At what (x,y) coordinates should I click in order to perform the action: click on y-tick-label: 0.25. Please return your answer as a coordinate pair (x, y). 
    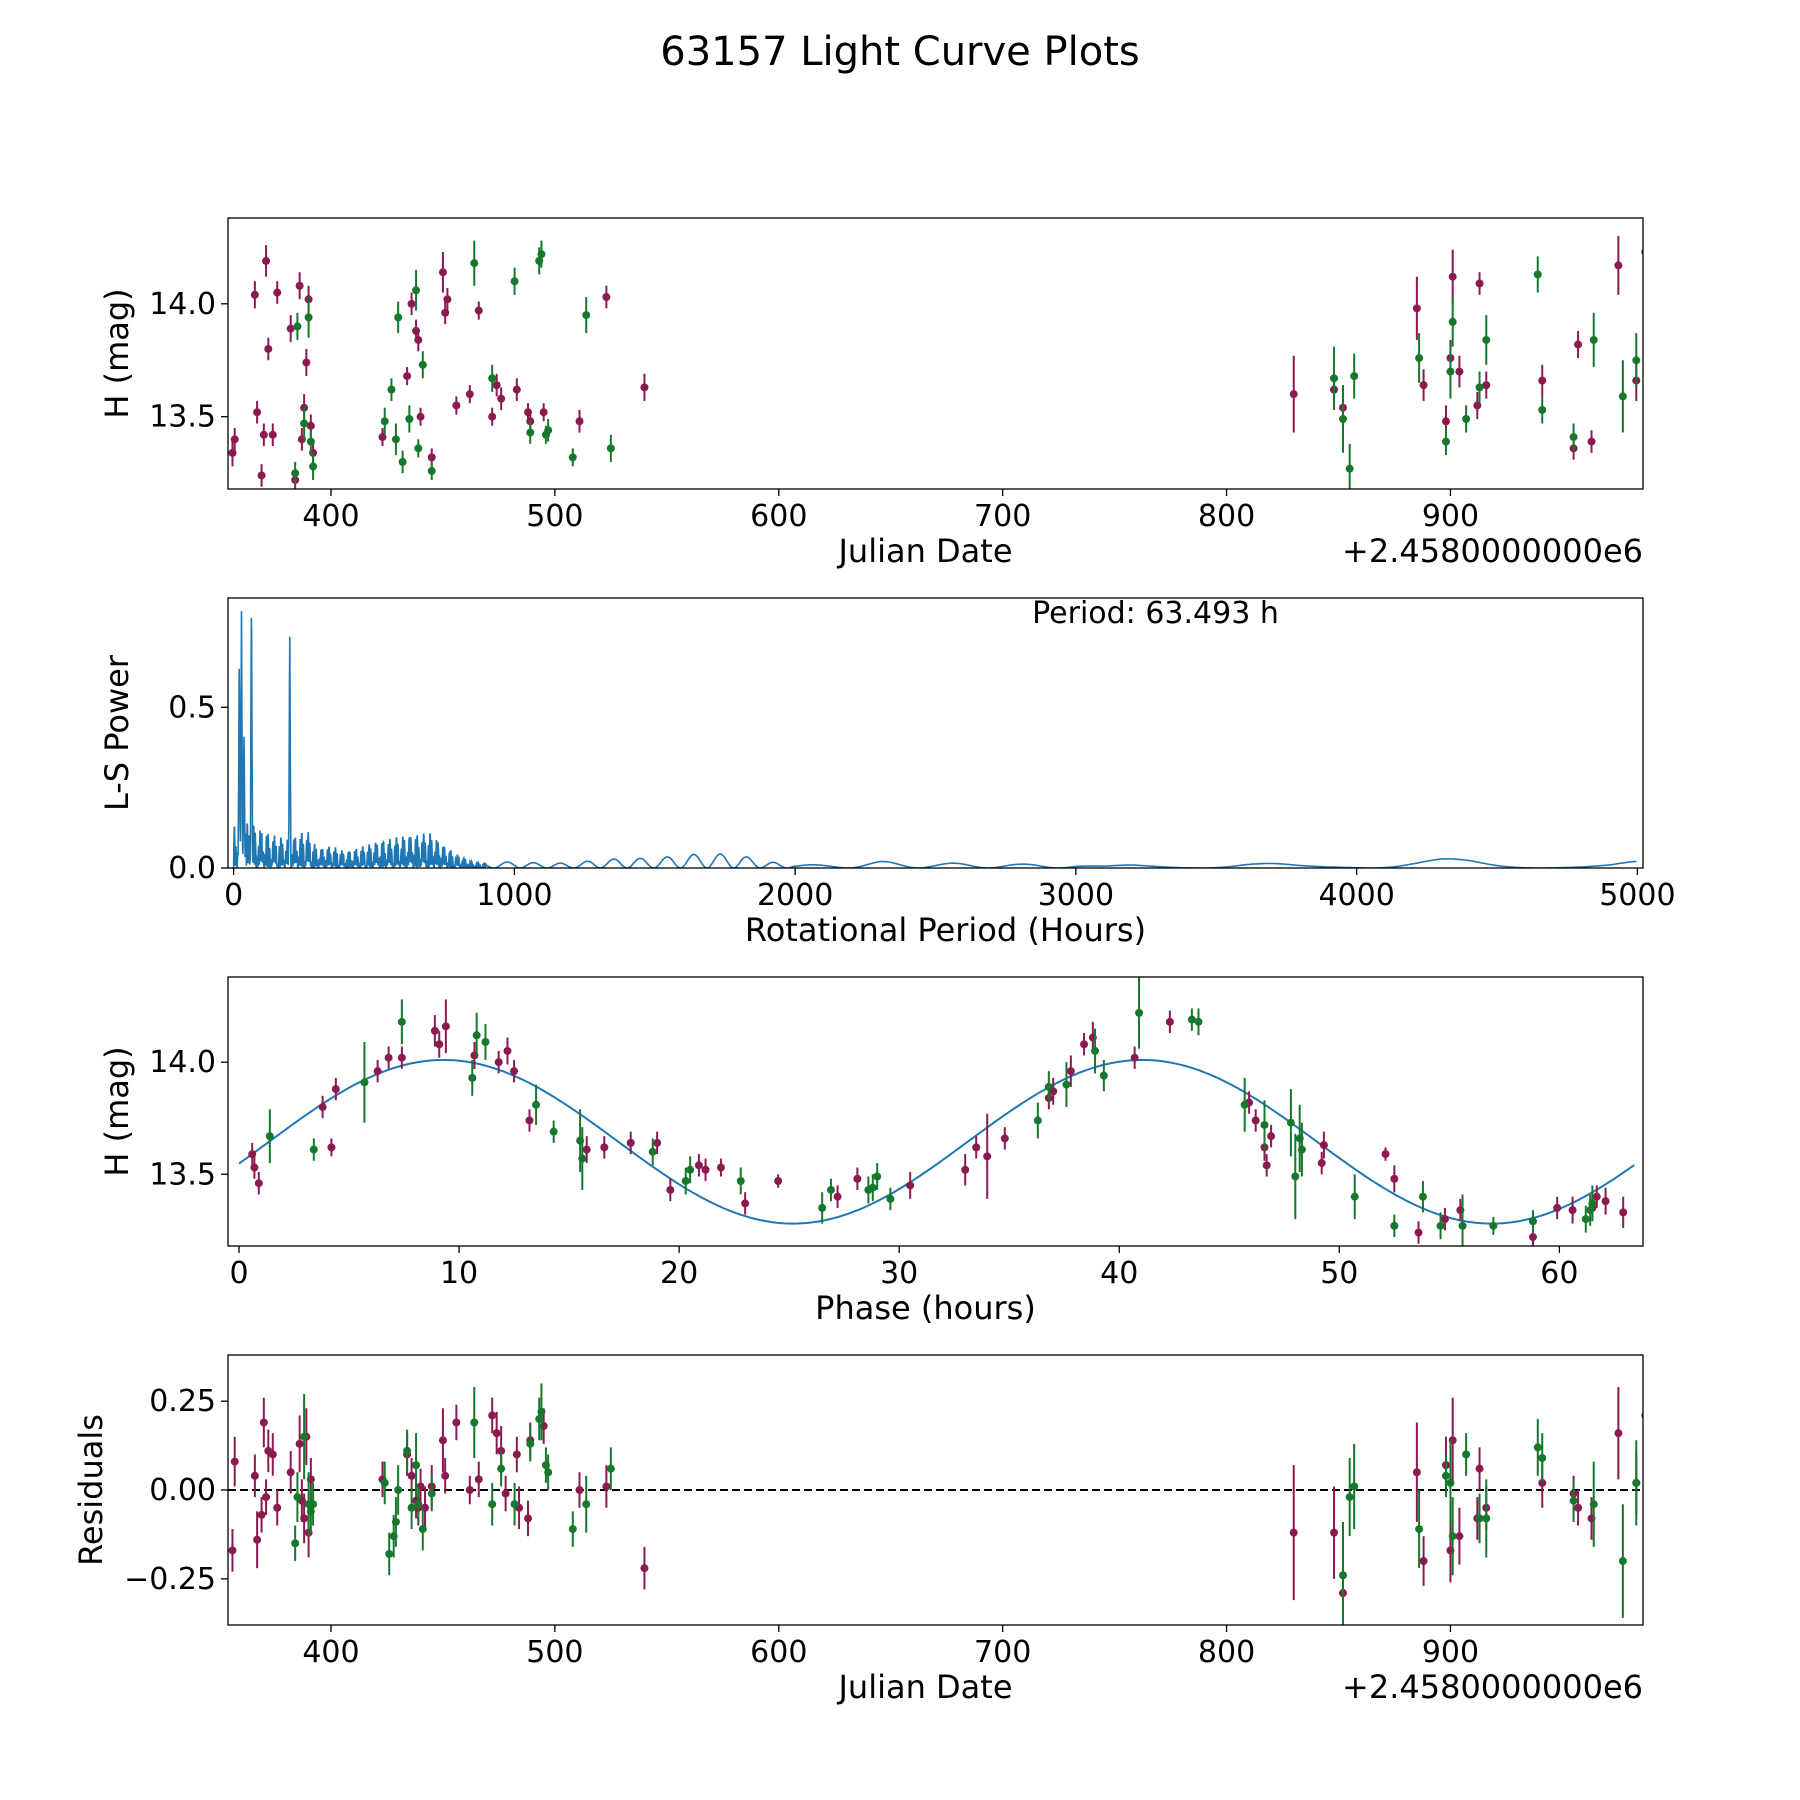
    Looking at the image, I should click on (182, 1401).